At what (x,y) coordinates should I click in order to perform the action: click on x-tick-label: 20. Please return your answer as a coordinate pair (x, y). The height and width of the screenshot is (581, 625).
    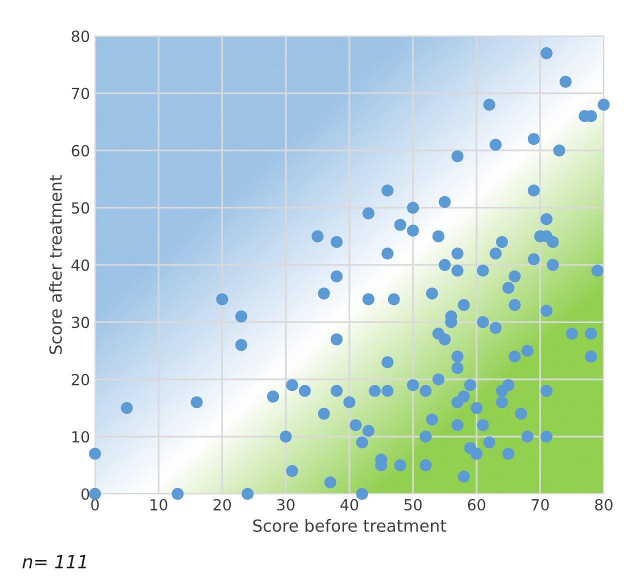
    Looking at the image, I should click on (222, 504).